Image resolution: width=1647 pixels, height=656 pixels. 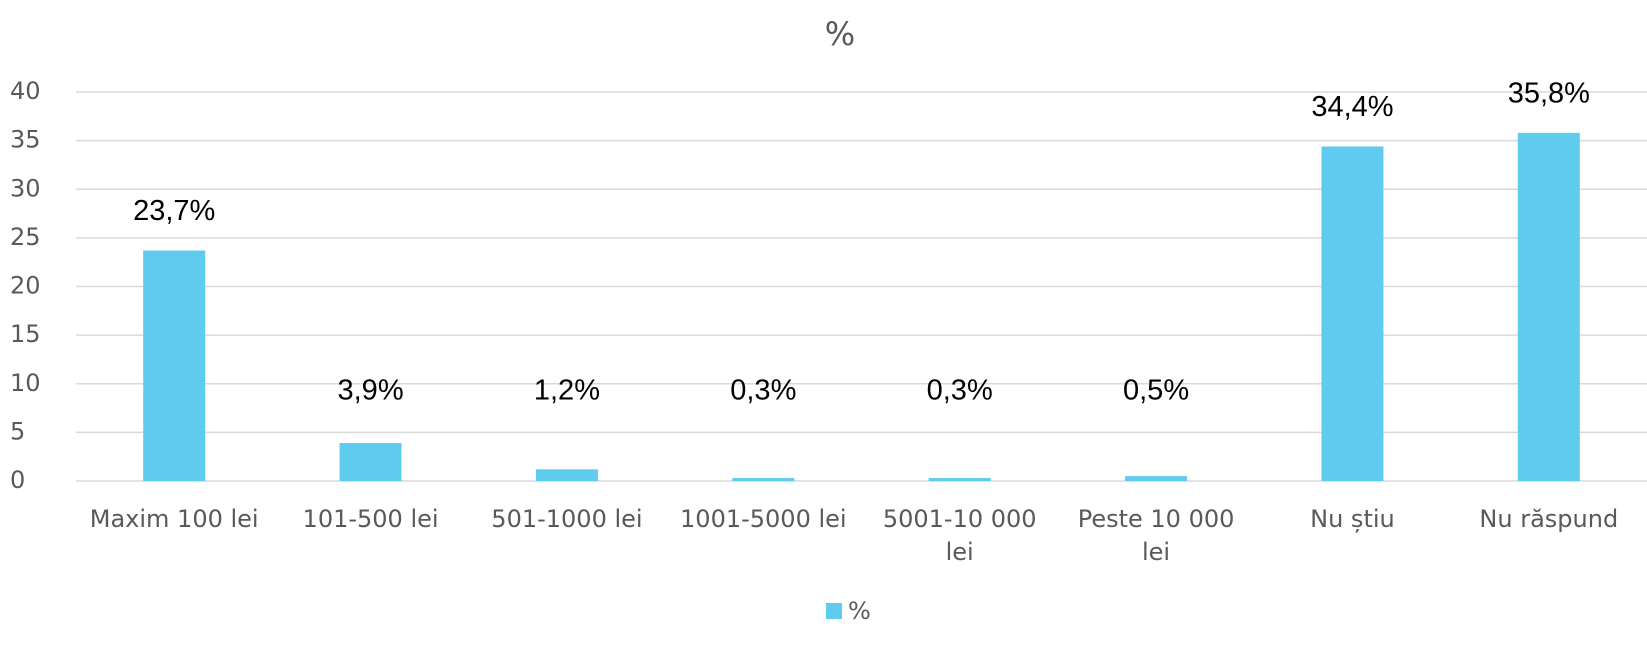 I want to click on y-tick-label: 10, so click(x=25, y=383).